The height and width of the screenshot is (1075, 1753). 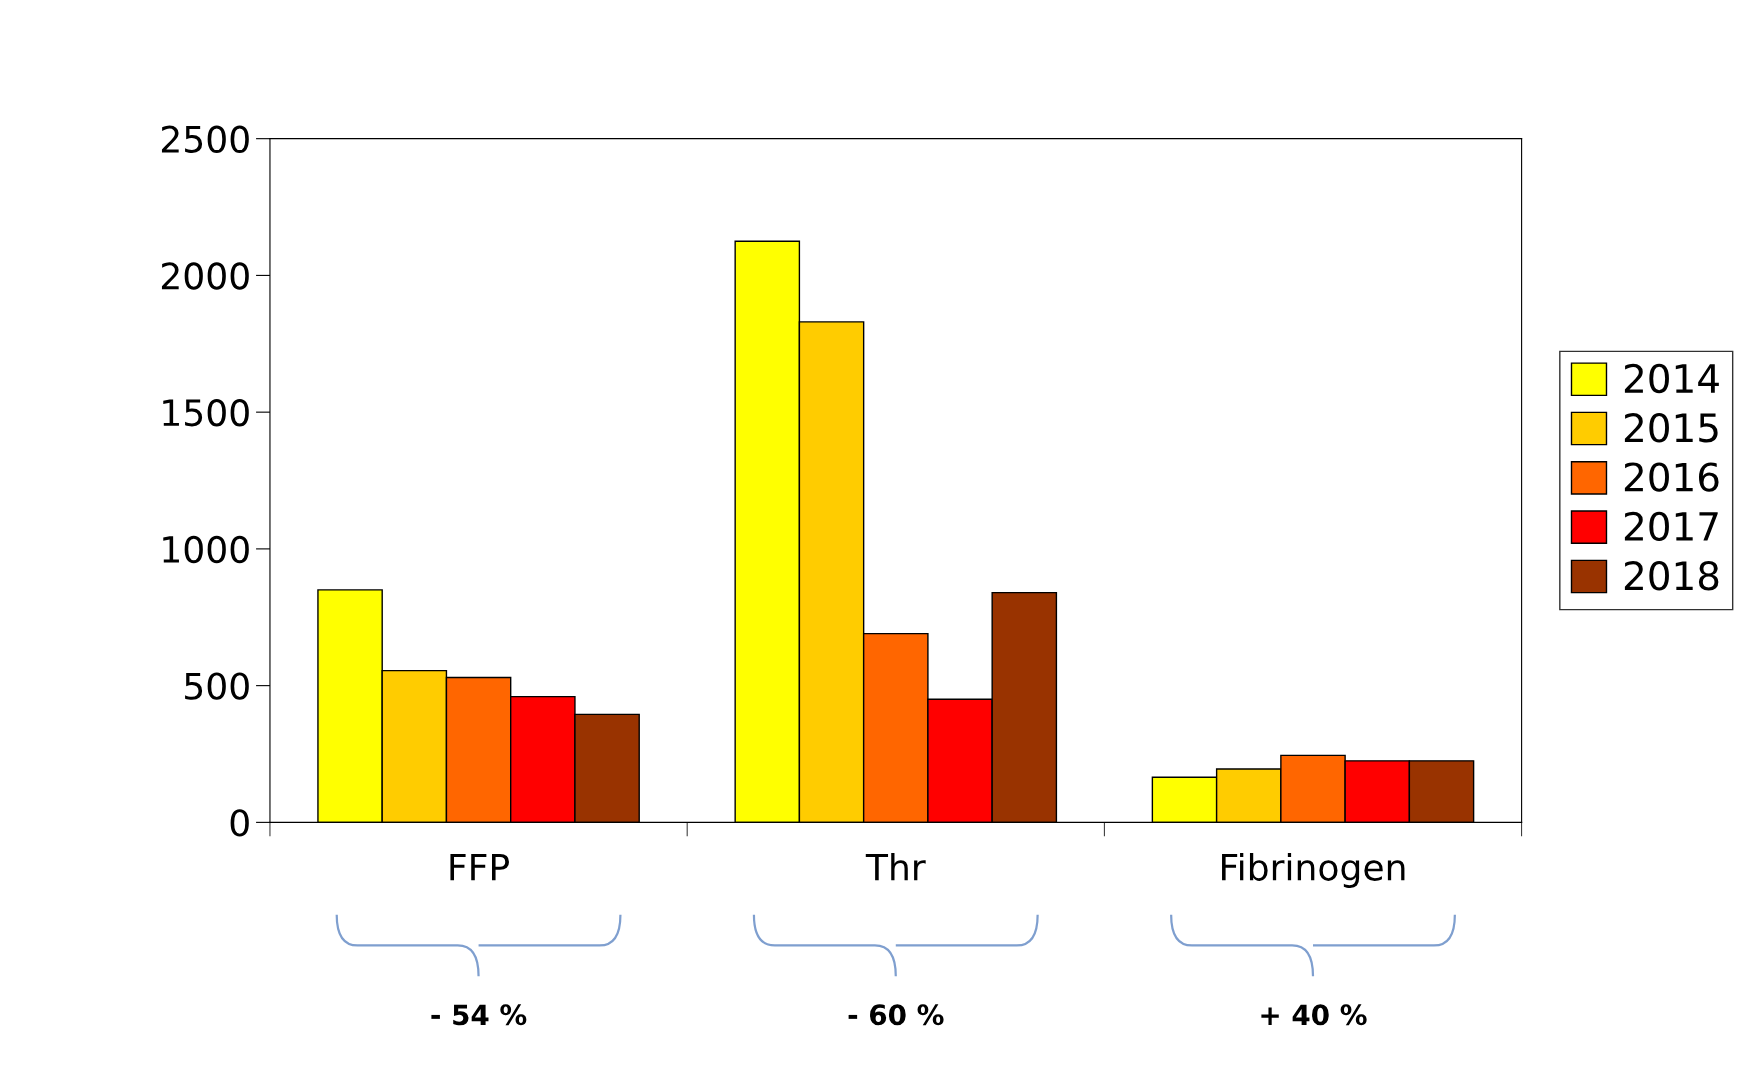 I want to click on x-tick-label: Thr, so click(x=895, y=866).